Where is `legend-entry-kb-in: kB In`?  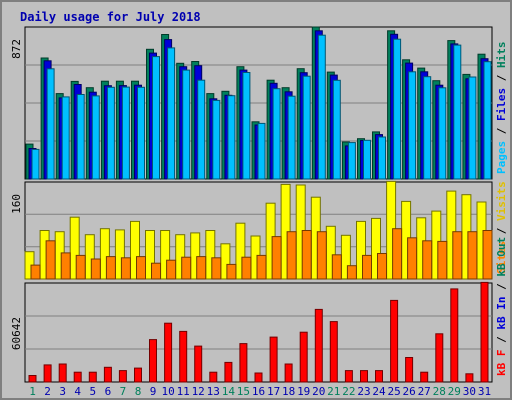 legend-entry-kb-in: kB In is located at coordinates (501, 313).